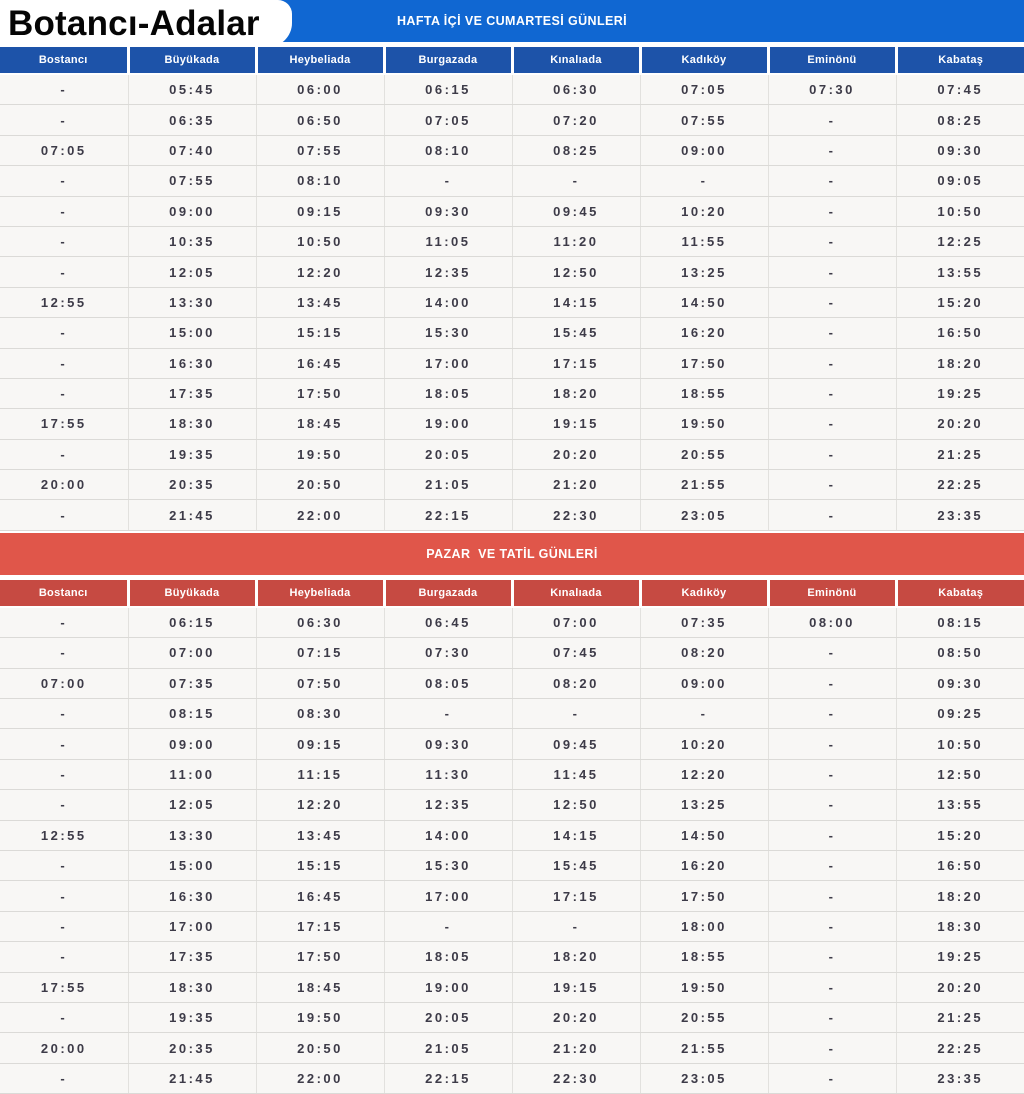 The image size is (1024, 1094). Describe the element at coordinates (447, 394) in the screenshot. I see `time-cell: 18:05` at that location.